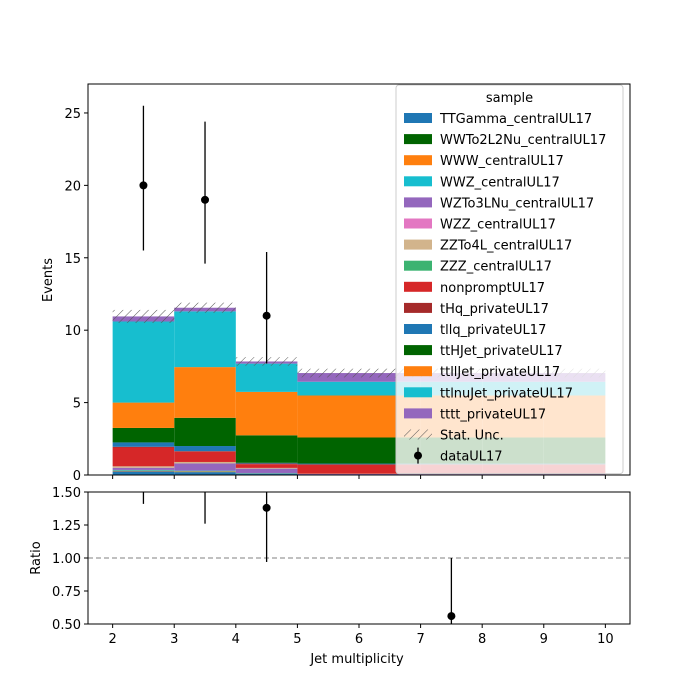 The width and height of the screenshot is (700, 700). I want to click on legend-label-stat-unc: Stat. Unc., so click(472, 436).